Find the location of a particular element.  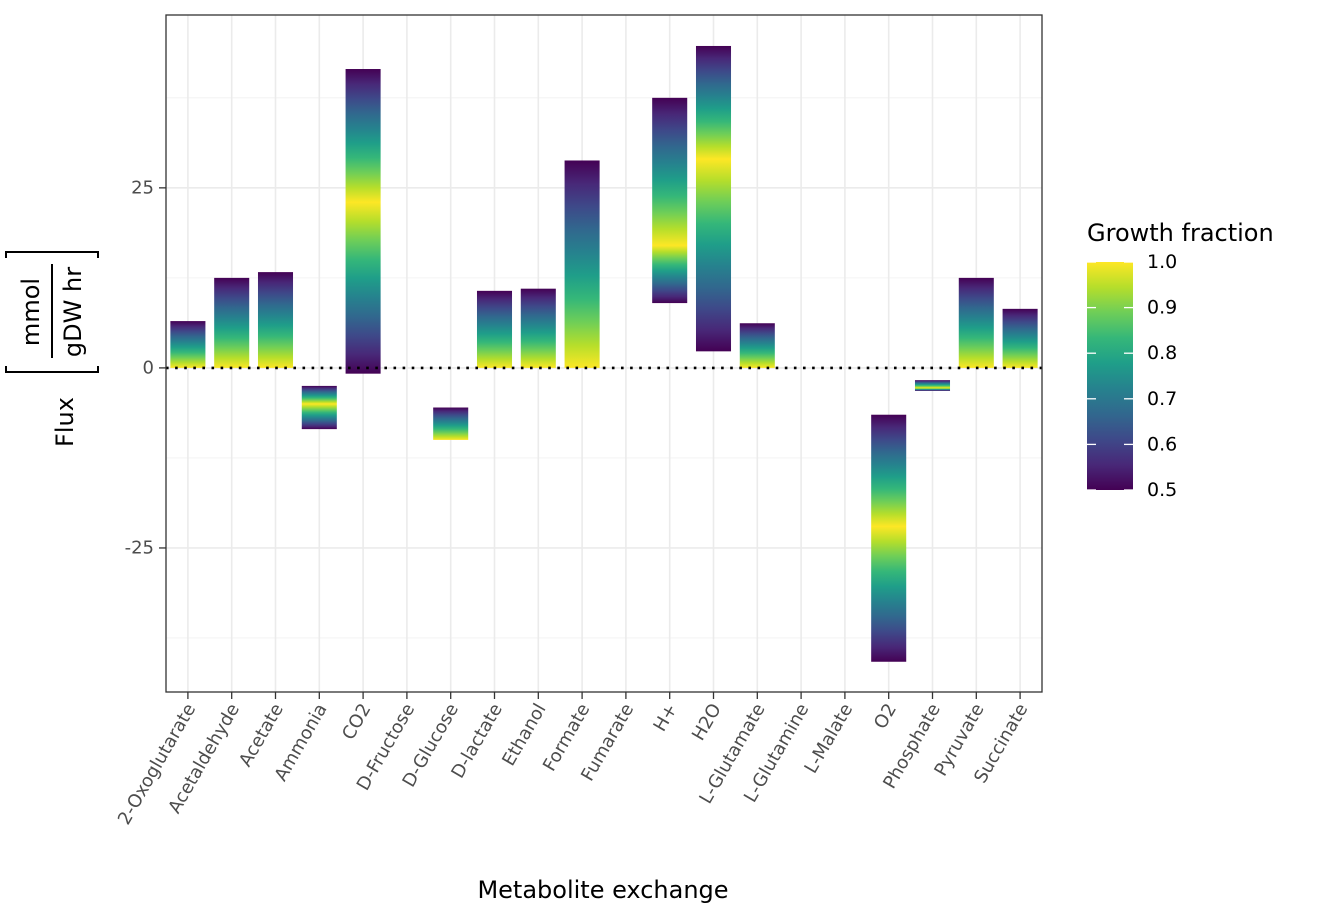

y-axis-title-numerator: mmol is located at coordinates (31, 312).